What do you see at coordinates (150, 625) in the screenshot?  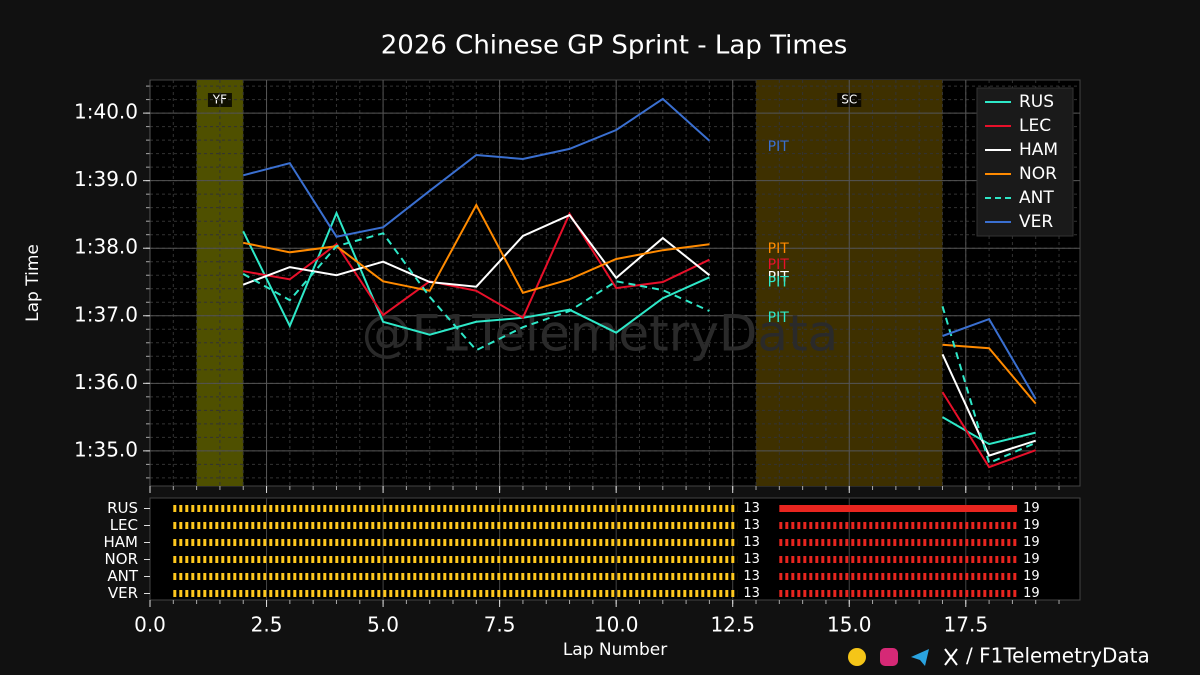 I see `x-tick-label: 0.0` at bounding box center [150, 625].